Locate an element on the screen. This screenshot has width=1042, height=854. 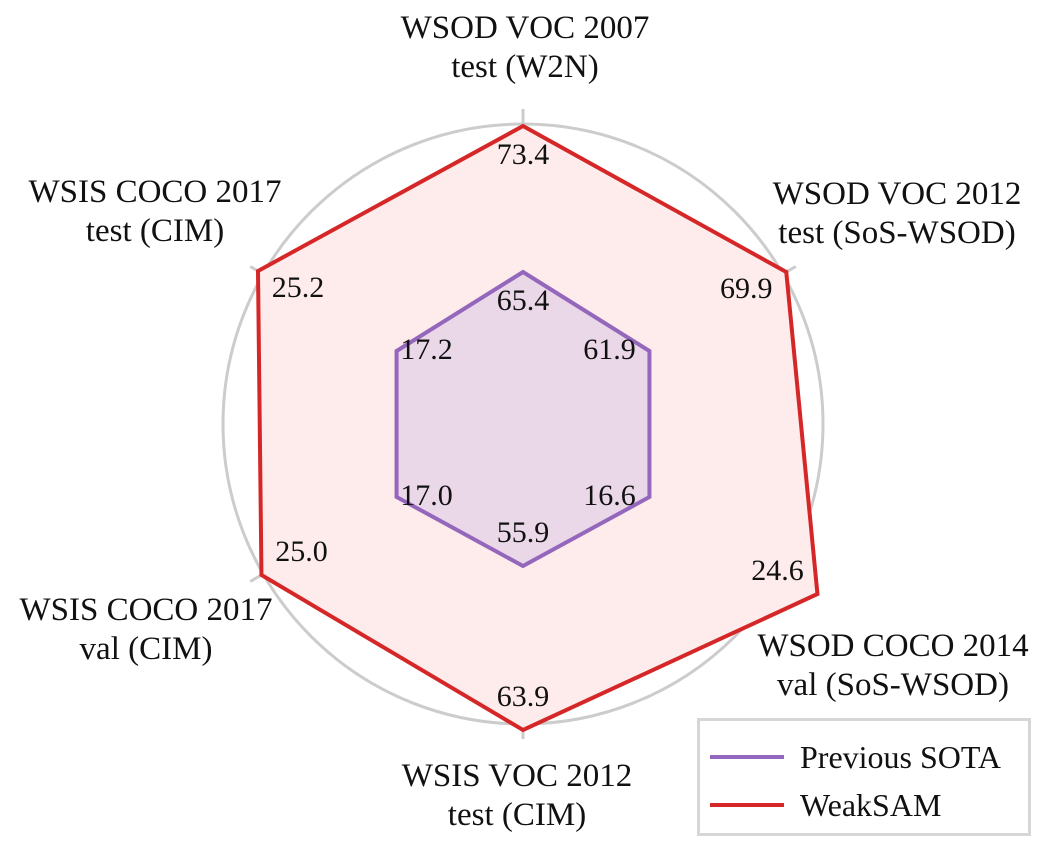
axis-label-6: WSIS COCO 2017 test (CIM) is located at coordinates (154, 211).